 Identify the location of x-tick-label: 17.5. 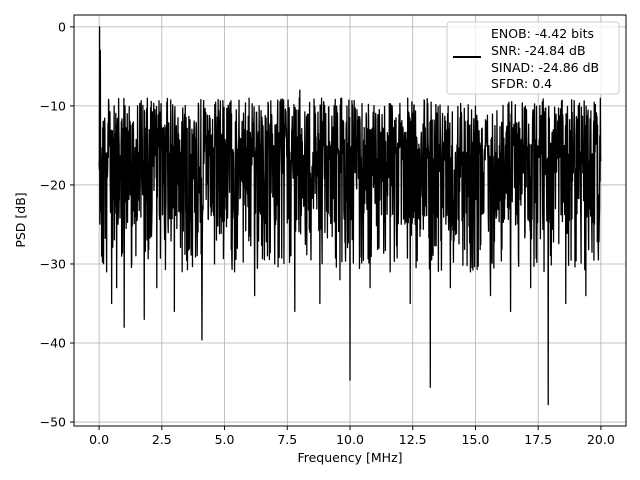
(538, 439).